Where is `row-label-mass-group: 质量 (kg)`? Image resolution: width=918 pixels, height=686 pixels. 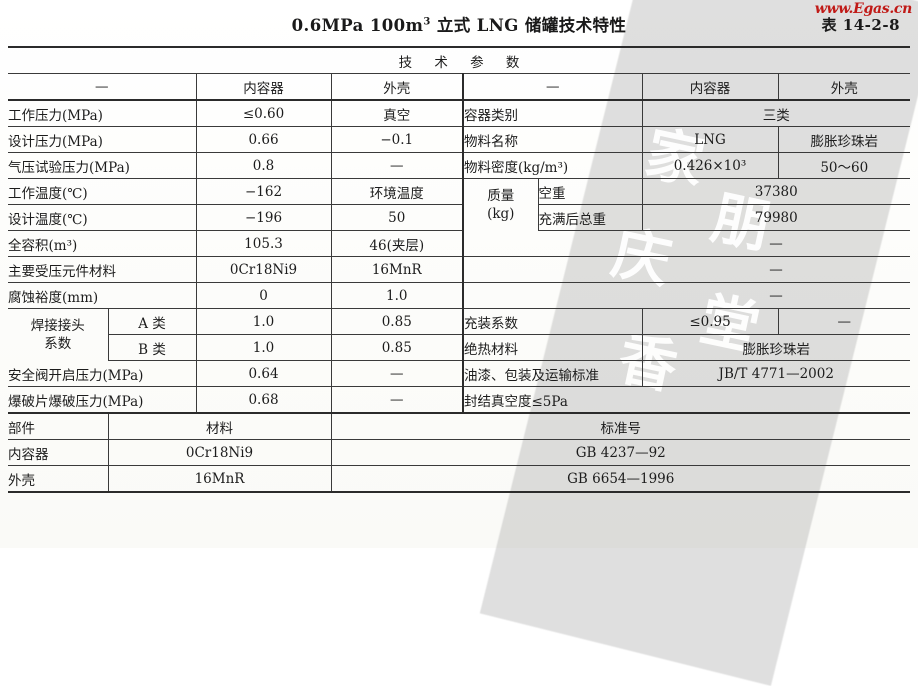 row-label-mass-group: 质量 (kg) is located at coordinates (500, 205).